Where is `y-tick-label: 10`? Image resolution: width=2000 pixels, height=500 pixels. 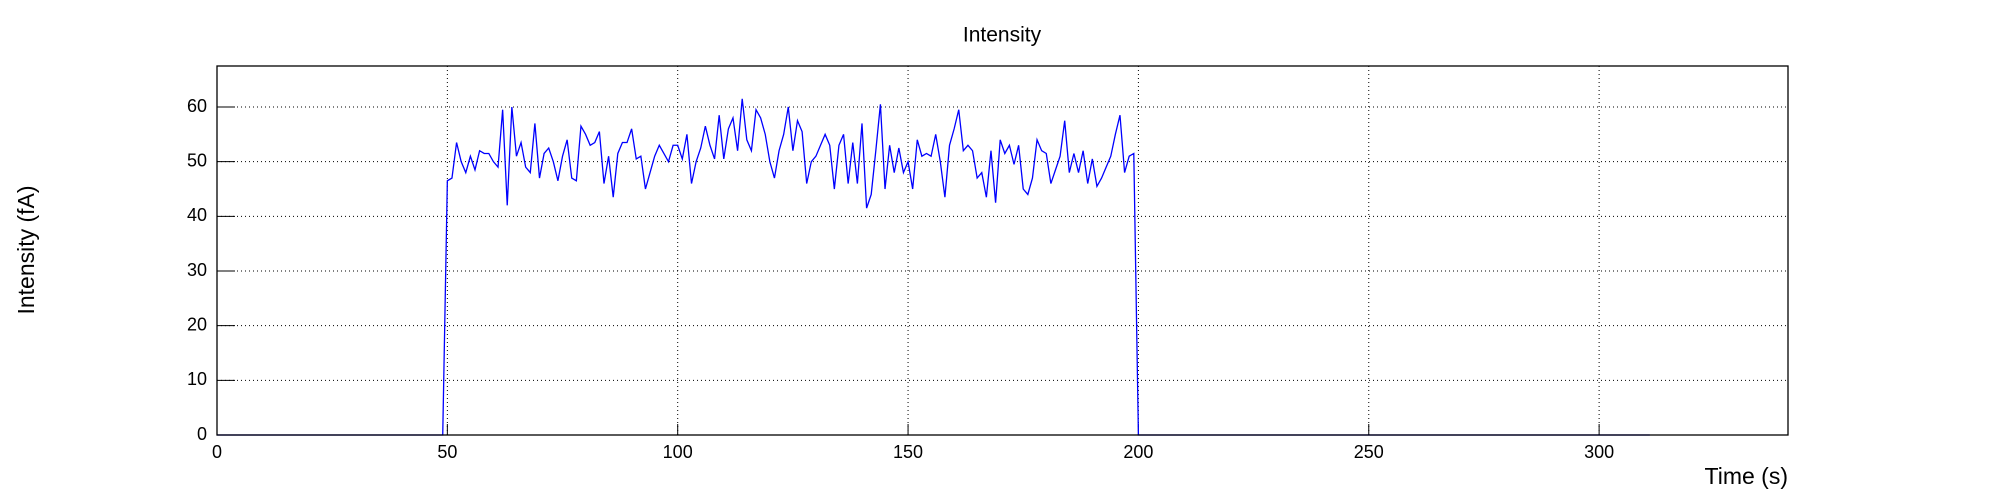 y-tick-label: 10 is located at coordinates (197, 379).